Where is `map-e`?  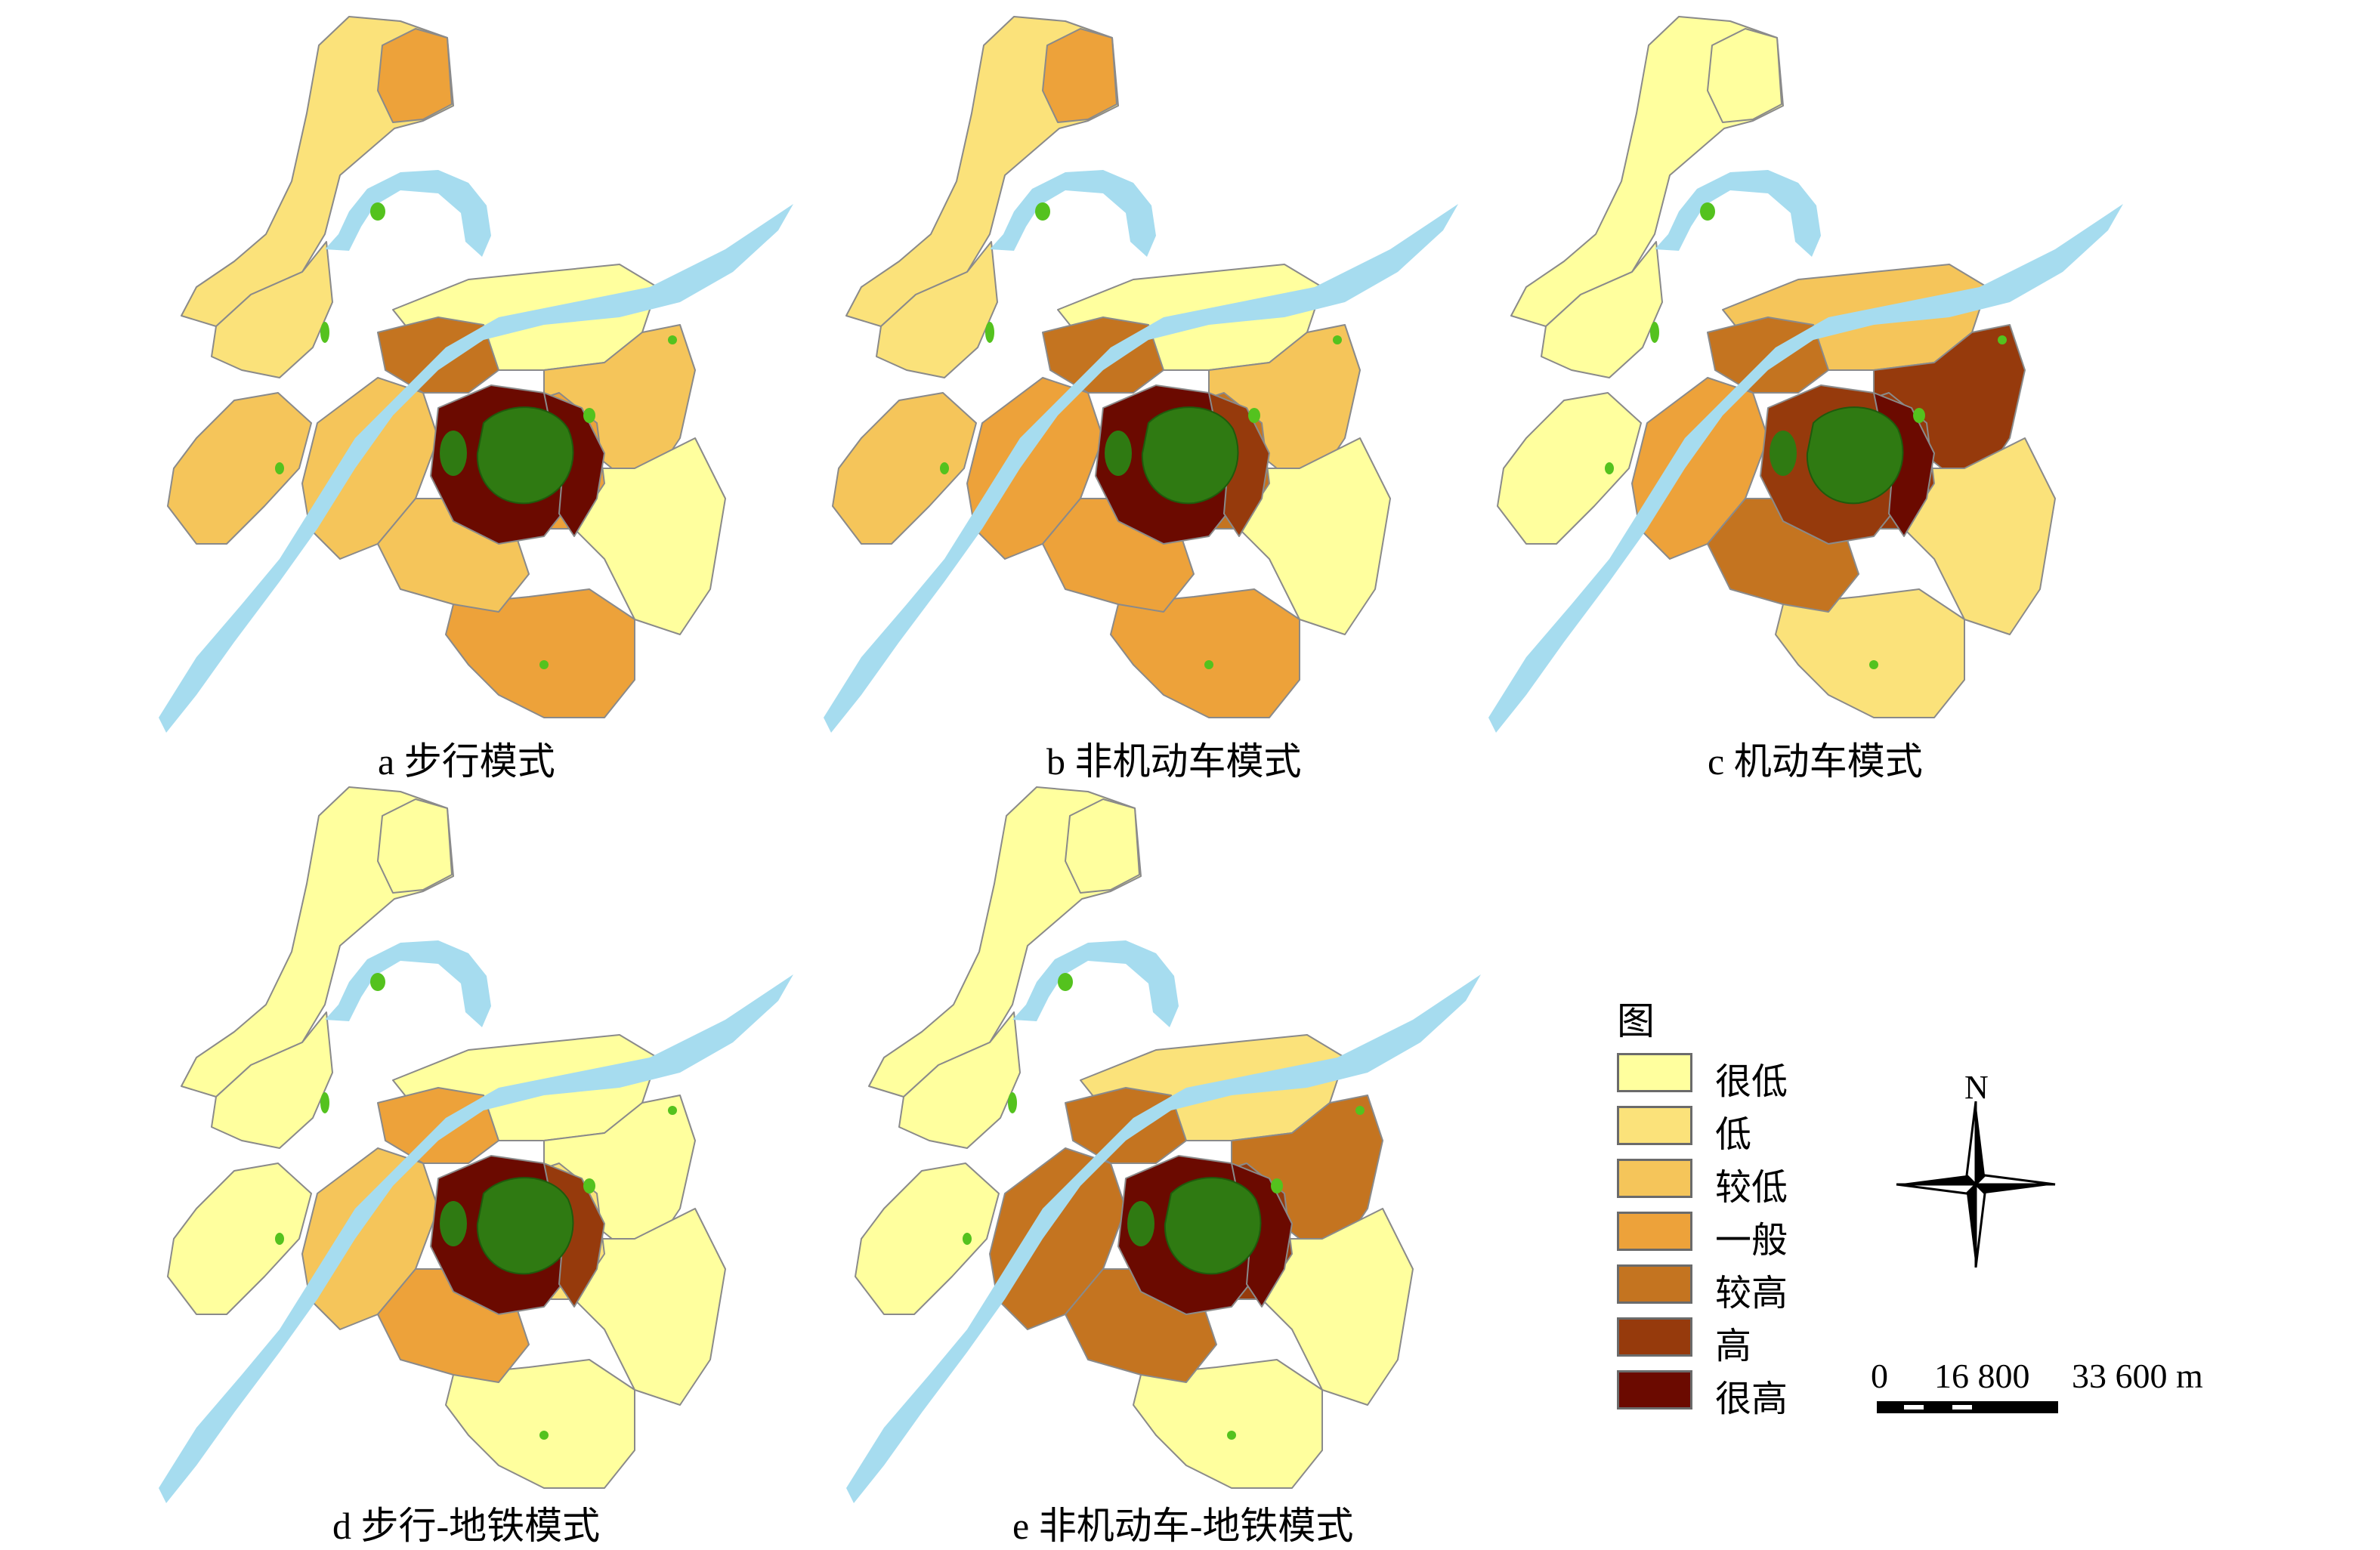 map-e is located at coordinates (1163, 1145).